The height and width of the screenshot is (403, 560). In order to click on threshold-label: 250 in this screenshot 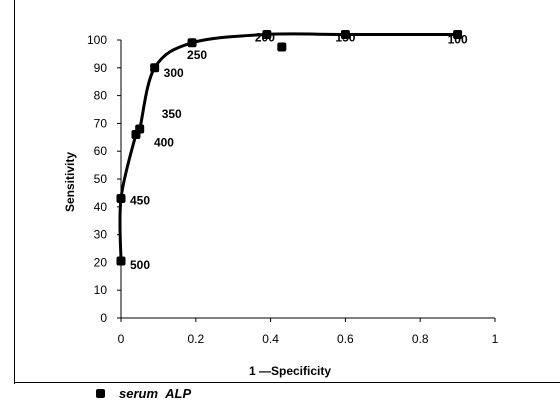, I will do `click(197, 55)`.